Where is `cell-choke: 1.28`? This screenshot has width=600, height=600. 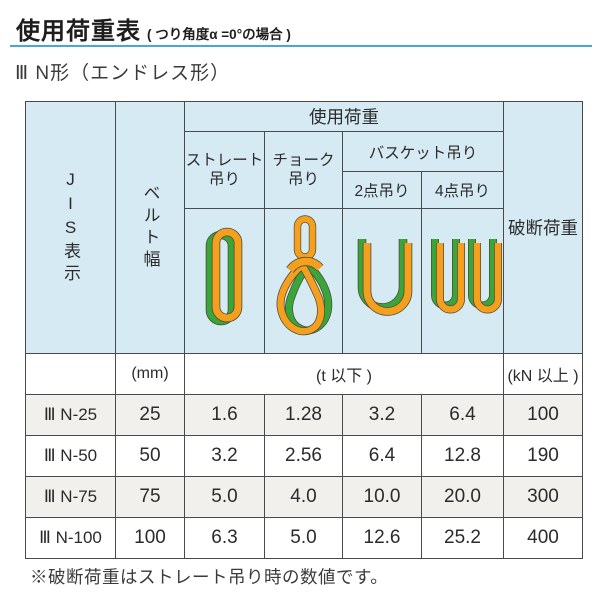
cell-choke: 1.28 is located at coordinates (303, 415).